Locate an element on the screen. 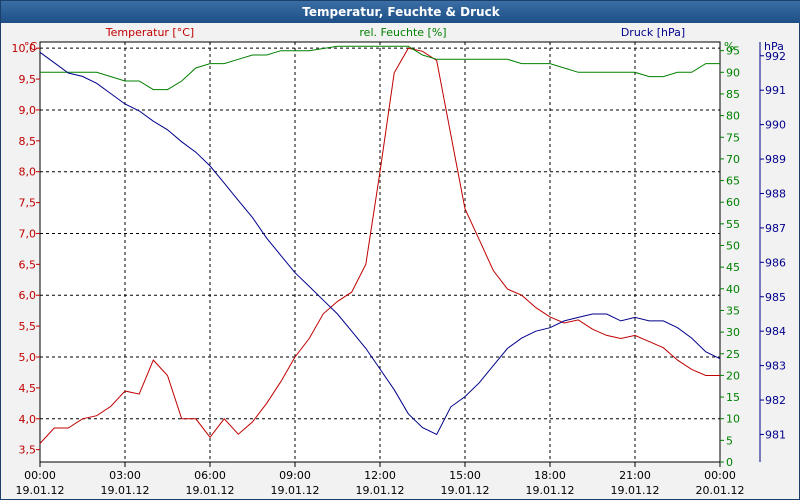  middle-tick-label: 10 is located at coordinates (733, 419).